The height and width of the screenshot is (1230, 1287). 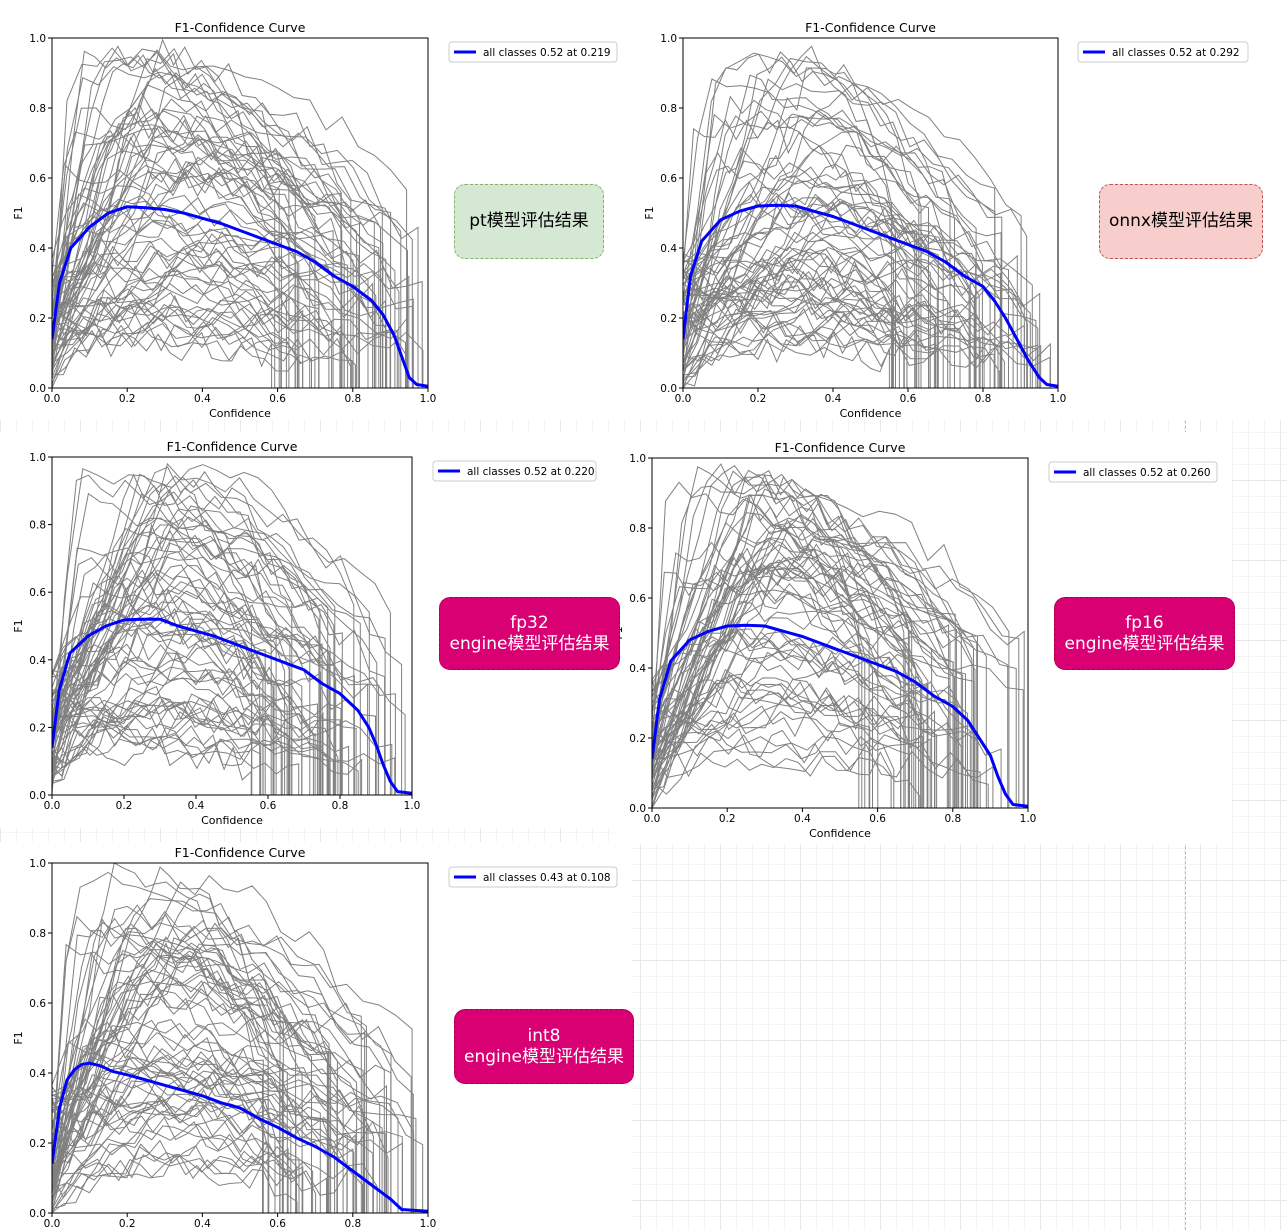 I want to click on legend: all classes 0.52 at 0.260, so click(x=1133, y=472).